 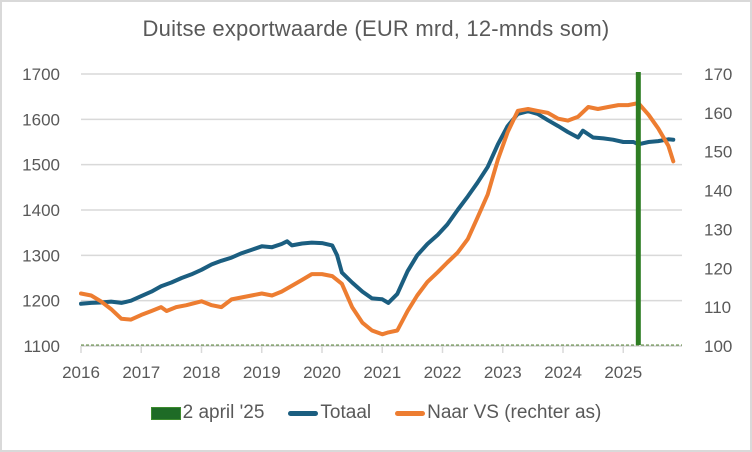 What do you see at coordinates (718, 113) in the screenshot?
I see `y-right-tick-label: 160` at bounding box center [718, 113].